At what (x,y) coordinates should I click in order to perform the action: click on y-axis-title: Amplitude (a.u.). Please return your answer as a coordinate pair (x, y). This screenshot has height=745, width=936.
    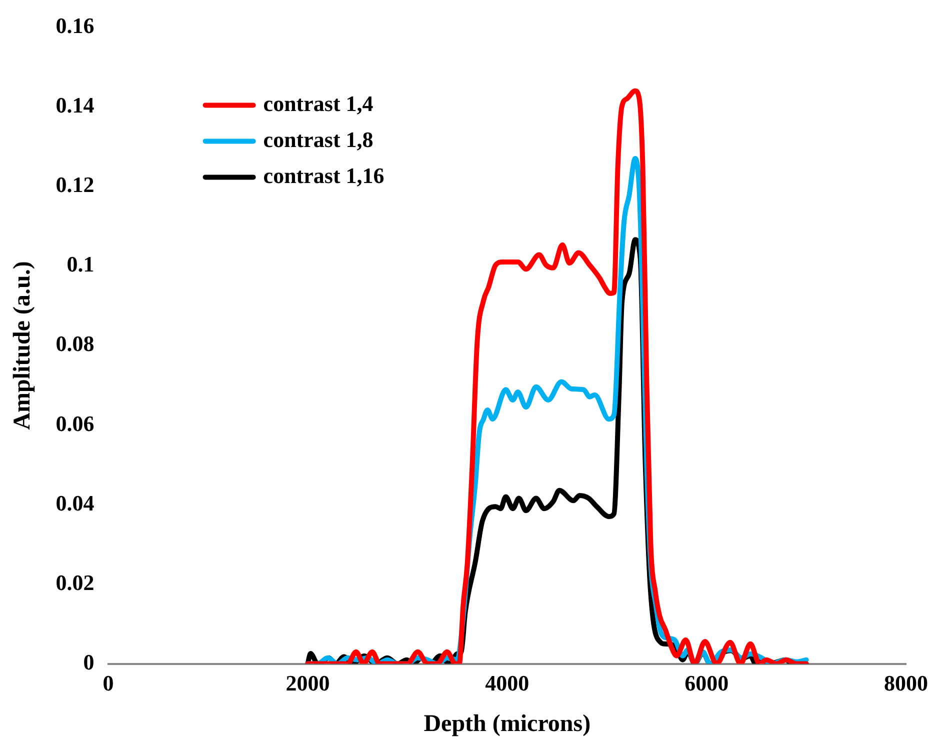
    Looking at the image, I should click on (23, 345).